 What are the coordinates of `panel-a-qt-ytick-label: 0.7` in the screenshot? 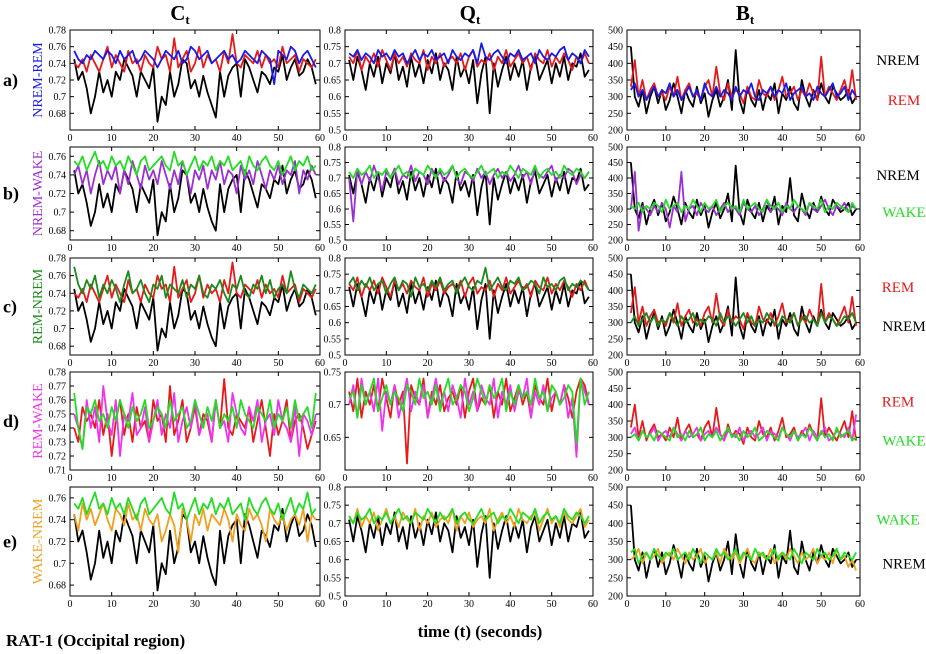 It's located at (335, 64).